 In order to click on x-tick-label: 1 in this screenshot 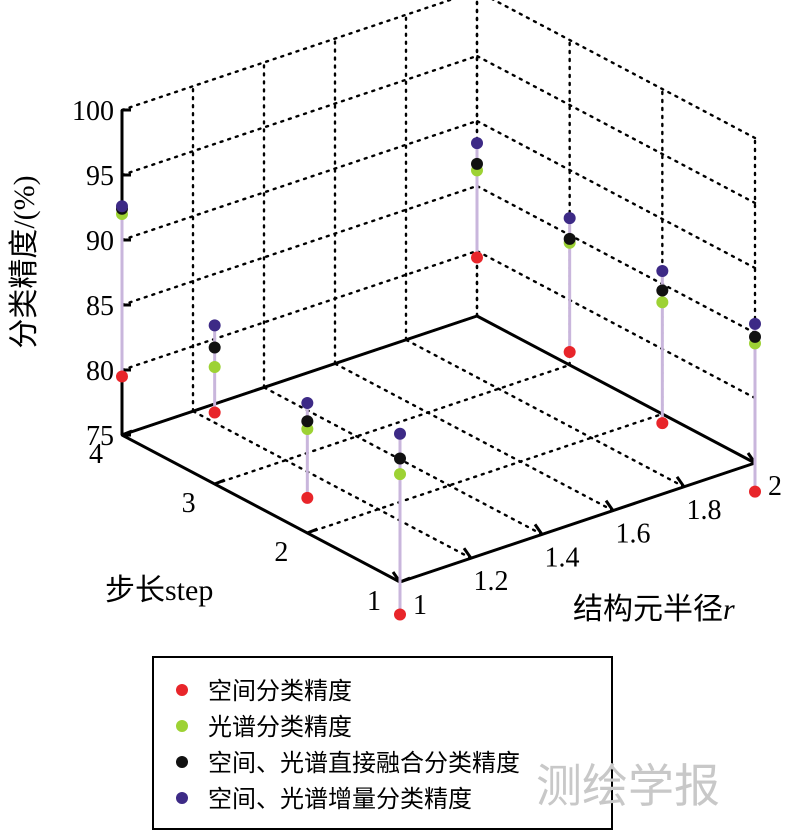, I will do `click(420, 605)`.